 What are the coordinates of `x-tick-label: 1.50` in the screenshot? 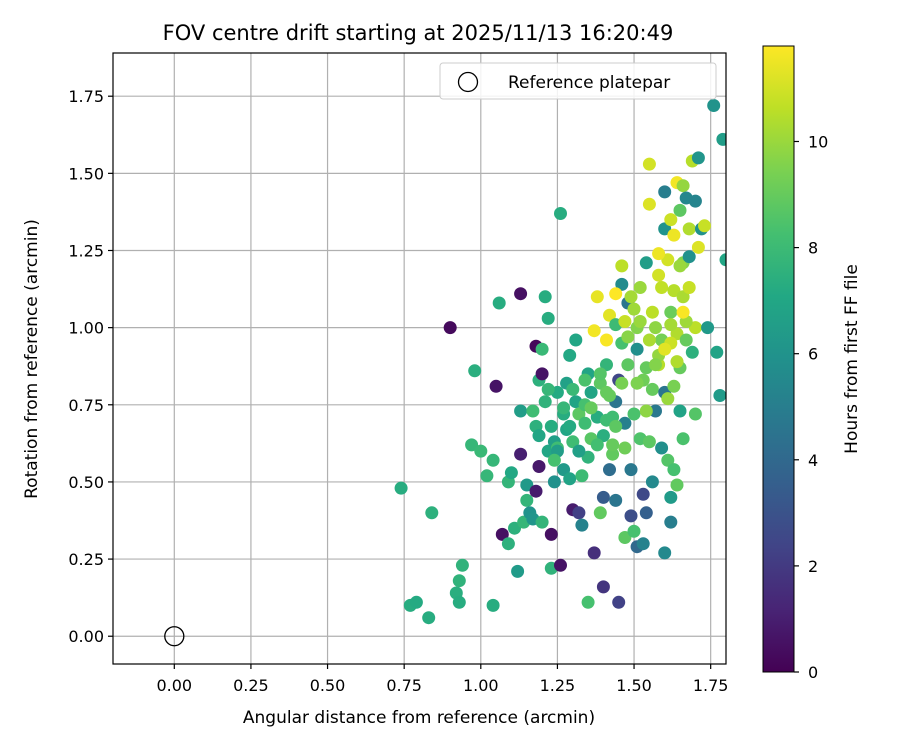 It's located at (634, 685).